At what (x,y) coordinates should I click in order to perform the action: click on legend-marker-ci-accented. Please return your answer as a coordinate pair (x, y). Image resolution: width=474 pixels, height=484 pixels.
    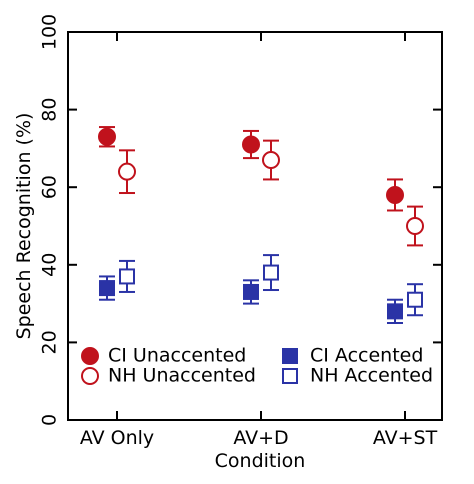
    Looking at the image, I should click on (290, 356).